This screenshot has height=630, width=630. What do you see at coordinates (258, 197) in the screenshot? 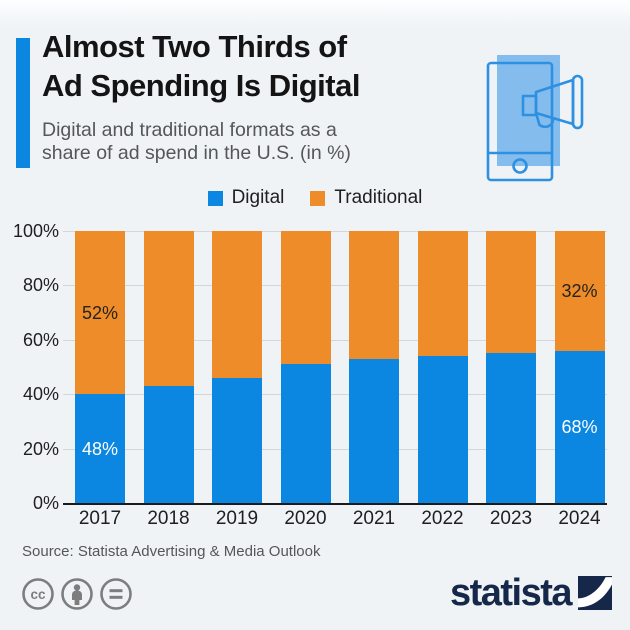
I see `legend-label-digital: Digital` at bounding box center [258, 197].